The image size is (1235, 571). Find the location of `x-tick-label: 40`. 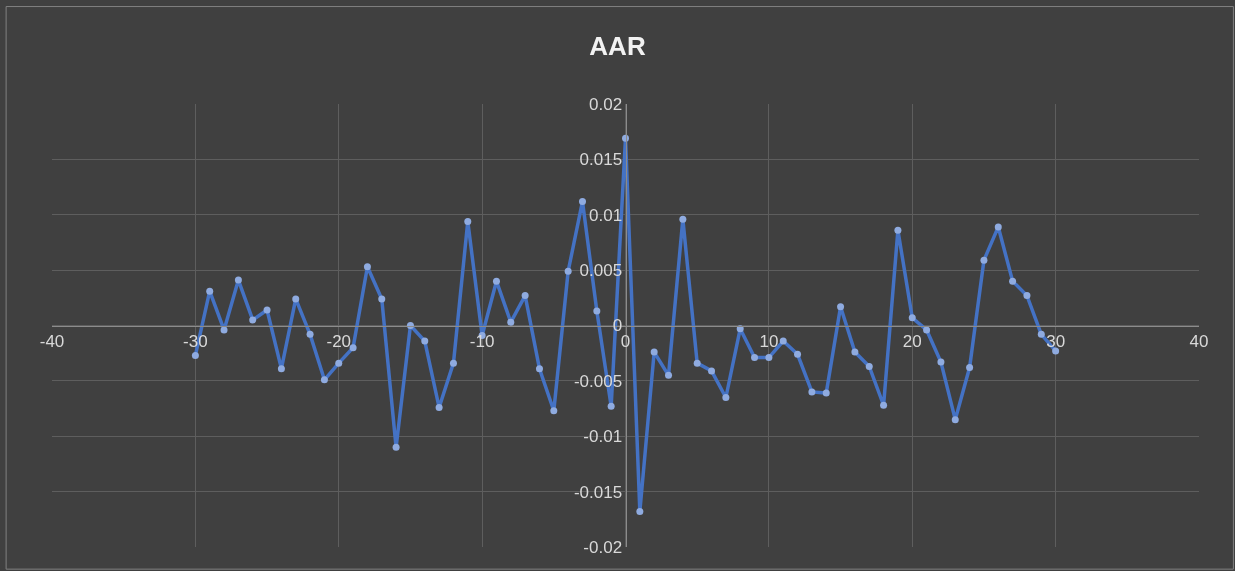

x-tick-label: 40 is located at coordinates (1199, 341).